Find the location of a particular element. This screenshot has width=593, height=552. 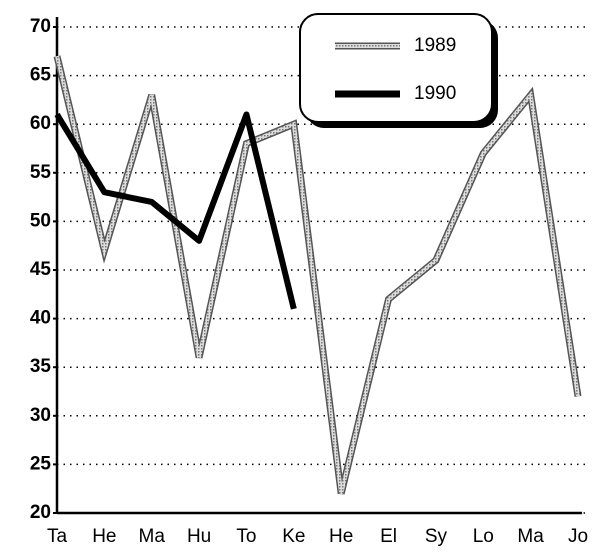

x-tick-label: Hu is located at coordinates (199, 536).